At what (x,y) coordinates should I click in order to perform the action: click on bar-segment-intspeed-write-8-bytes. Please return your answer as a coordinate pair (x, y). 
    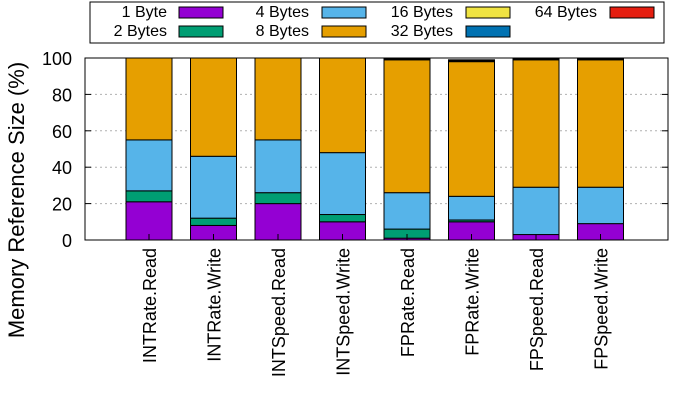
    Looking at the image, I should click on (342, 105).